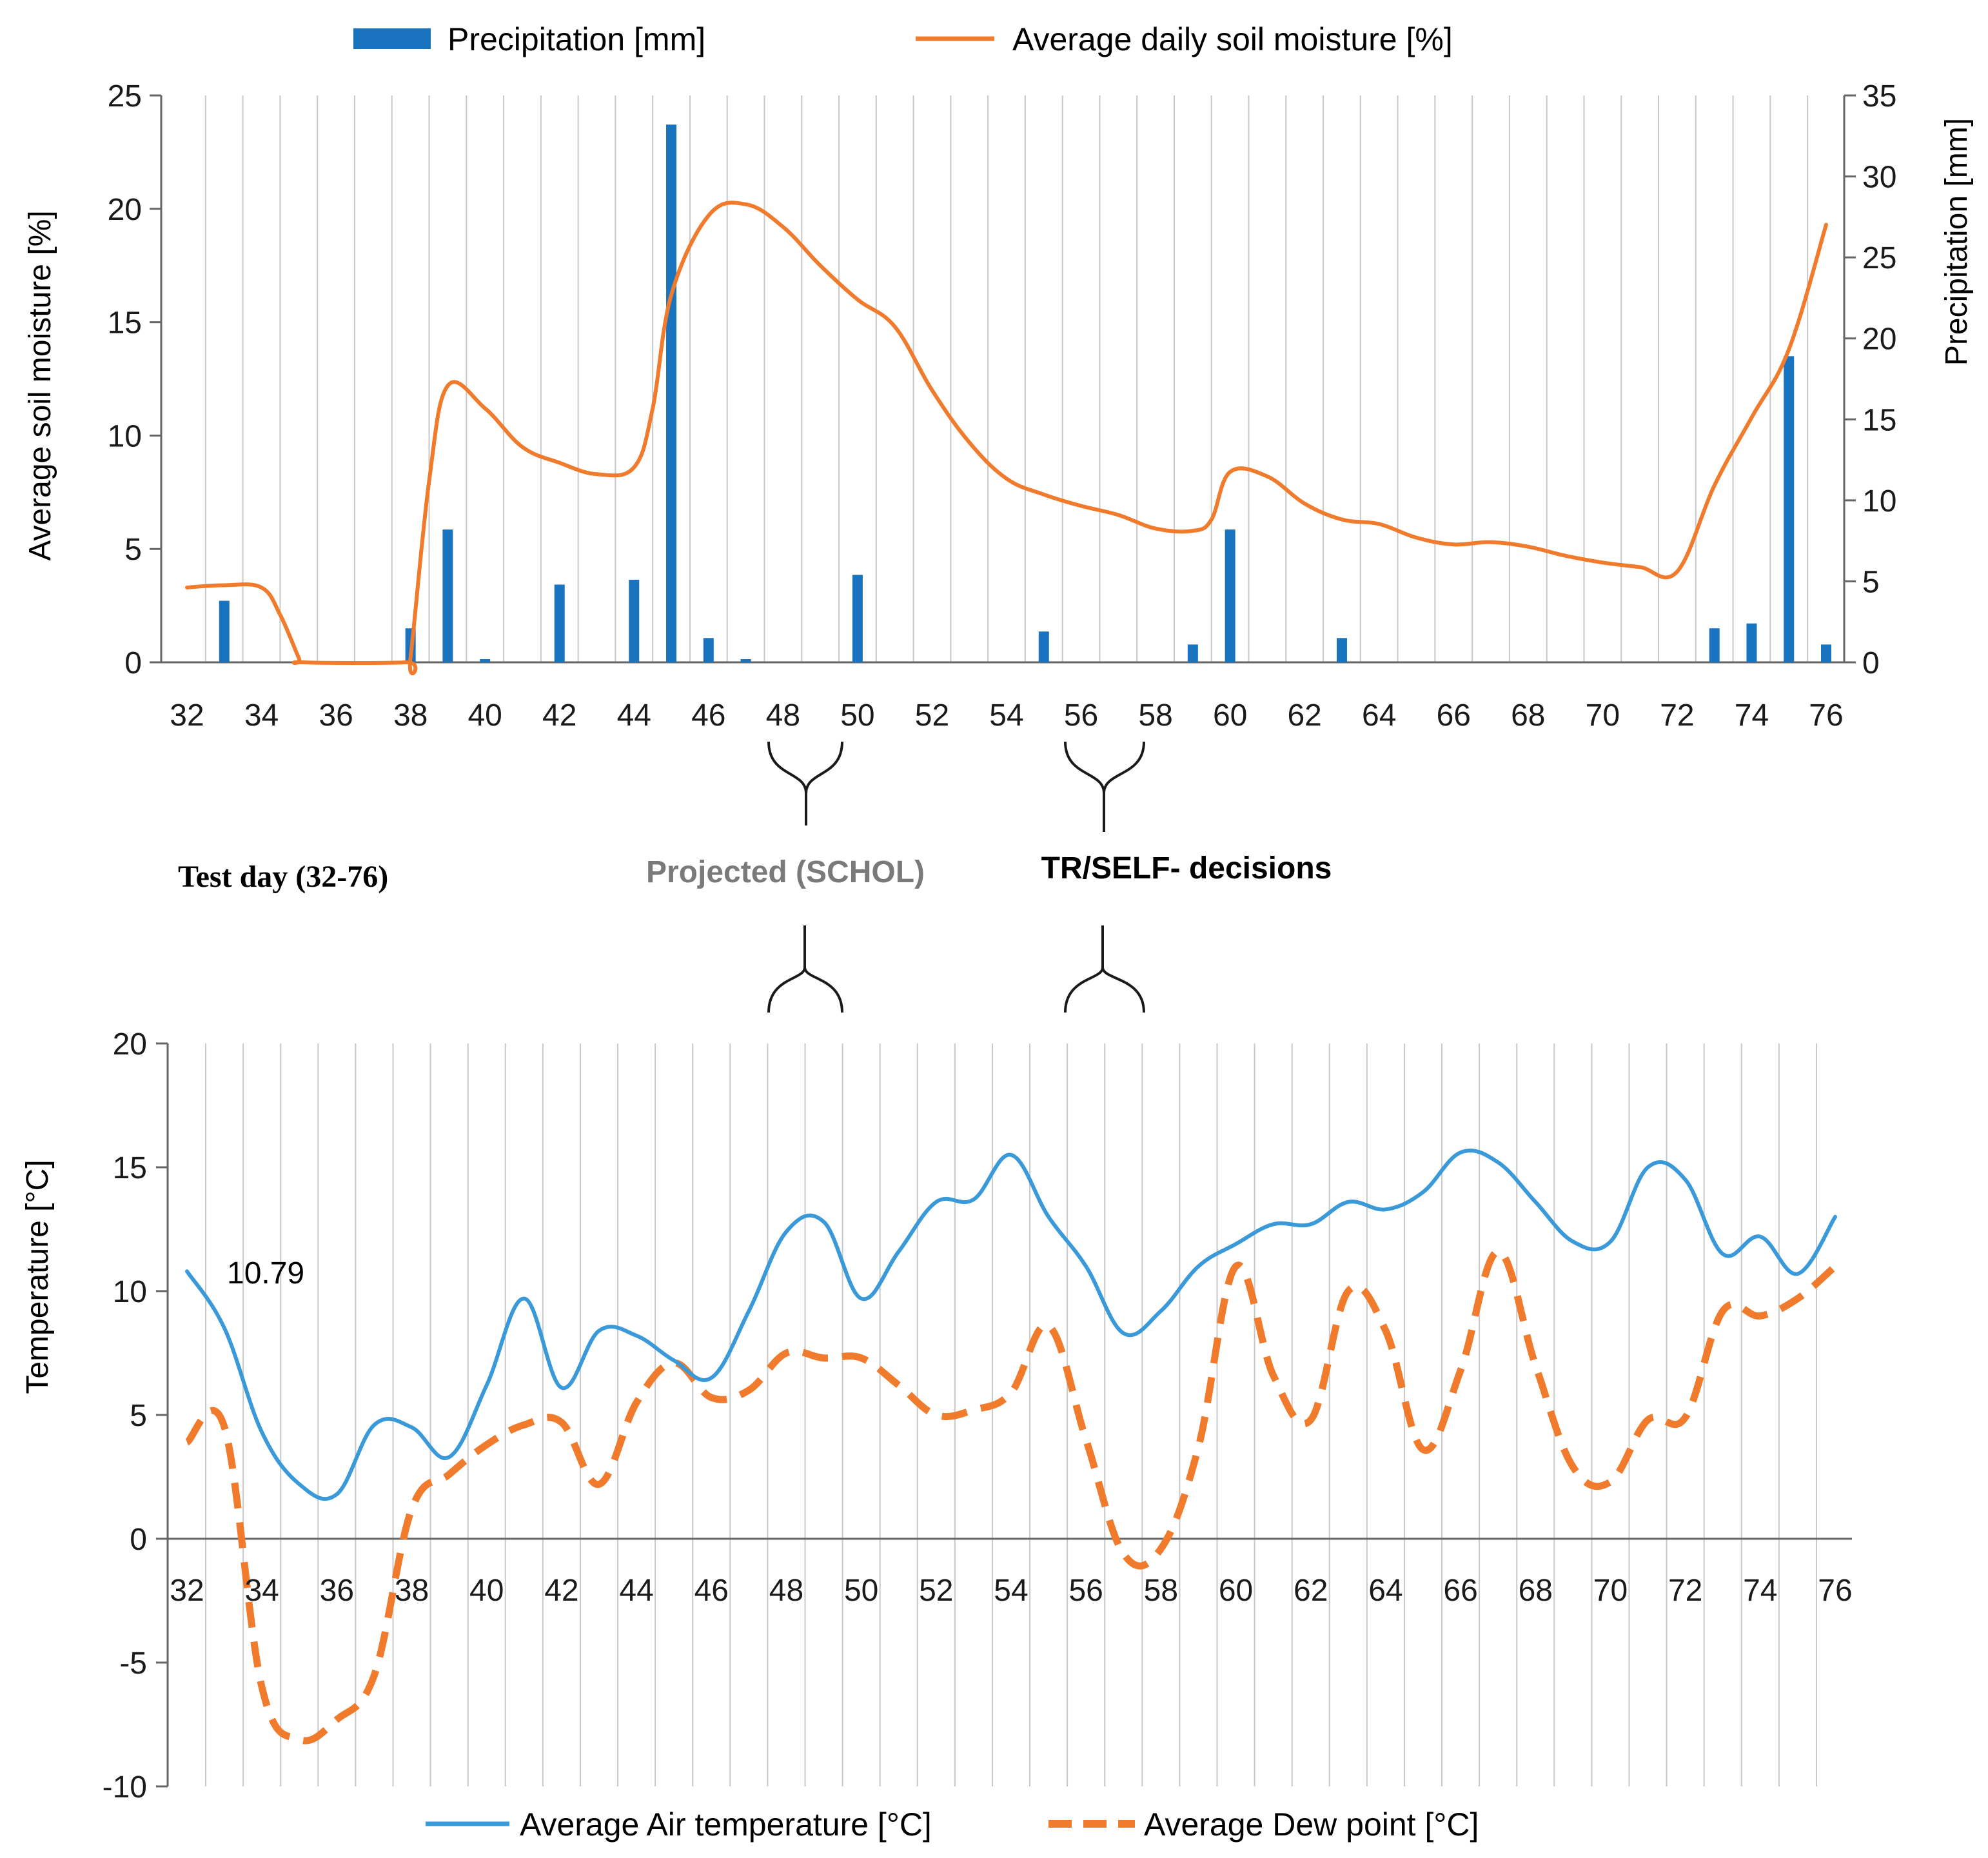 This screenshot has width=1988, height=1858. Describe the element at coordinates (125, 1787) in the screenshot. I see `bottom-y-tick-label: -10` at that location.